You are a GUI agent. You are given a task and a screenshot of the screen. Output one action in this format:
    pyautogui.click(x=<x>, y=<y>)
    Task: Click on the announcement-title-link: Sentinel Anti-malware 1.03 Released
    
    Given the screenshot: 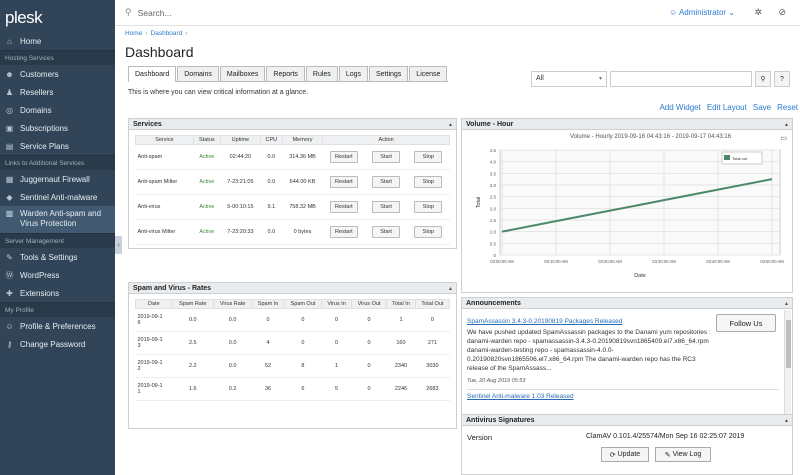 What is the action you would take?
    pyautogui.click(x=520, y=396)
    